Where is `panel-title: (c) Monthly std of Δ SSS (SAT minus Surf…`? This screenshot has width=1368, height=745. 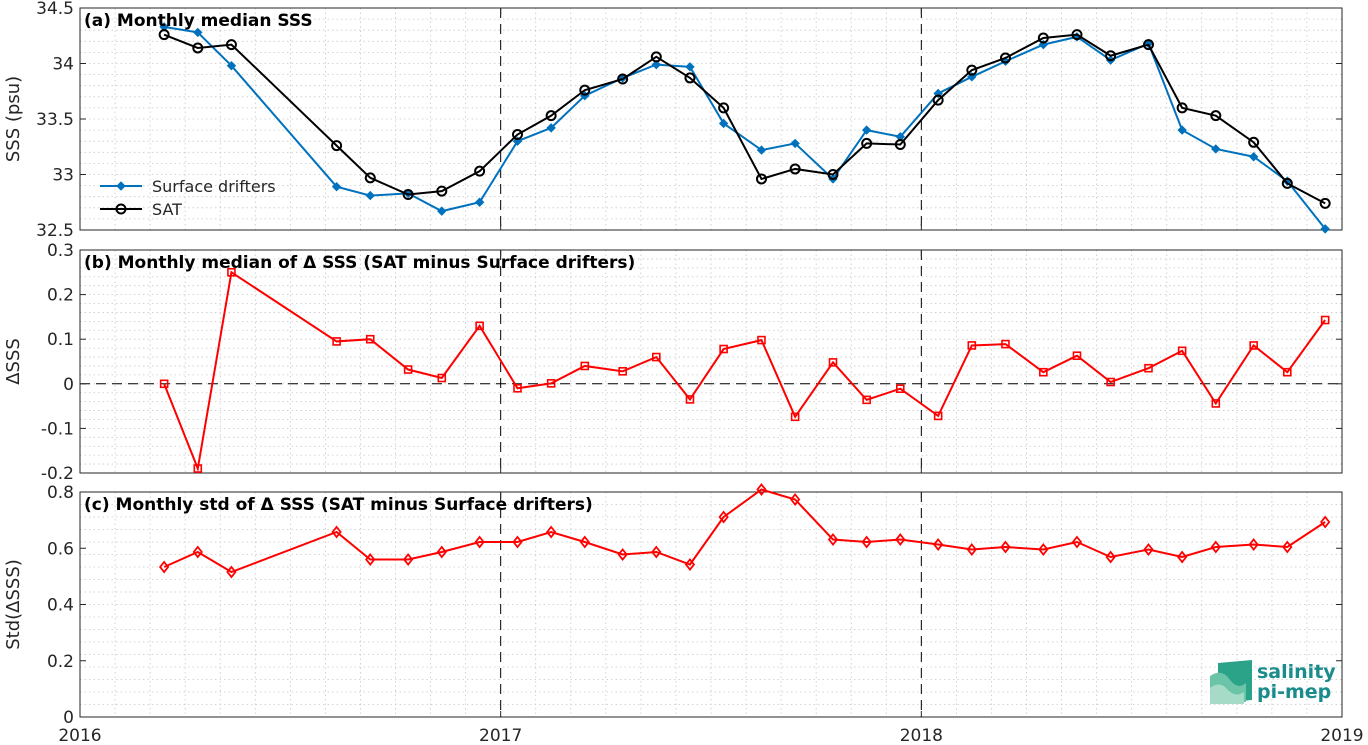
panel-title: (c) Monthly std of Δ SSS (SAT minus Surf… is located at coordinates (338, 505).